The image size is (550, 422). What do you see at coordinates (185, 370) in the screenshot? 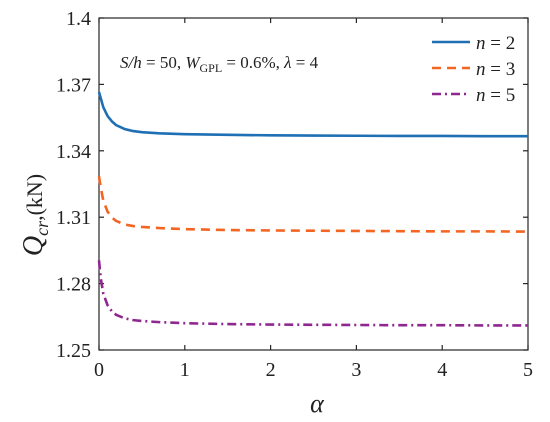
I see `x-tick-label: 1` at bounding box center [185, 370].